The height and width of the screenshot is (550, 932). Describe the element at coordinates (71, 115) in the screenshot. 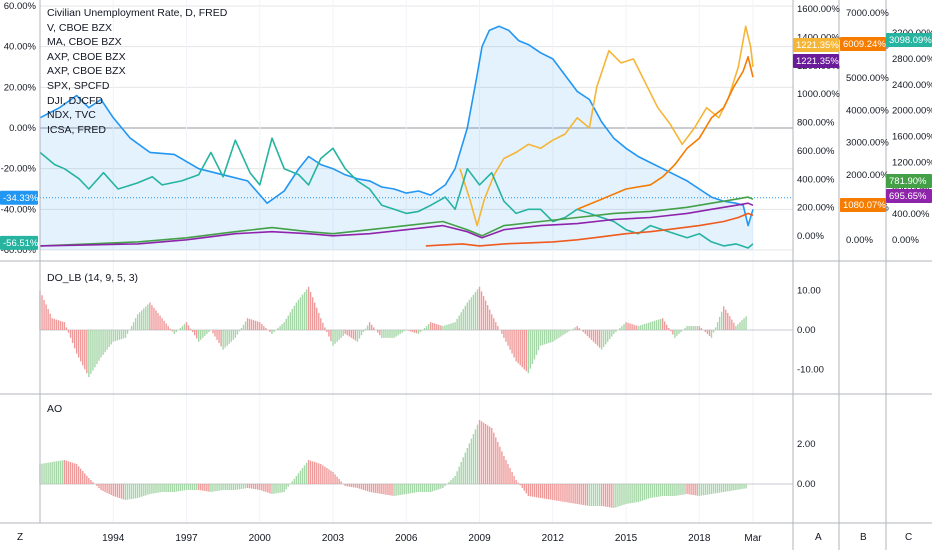

I see `legend-item: NDX, TVC` at that location.